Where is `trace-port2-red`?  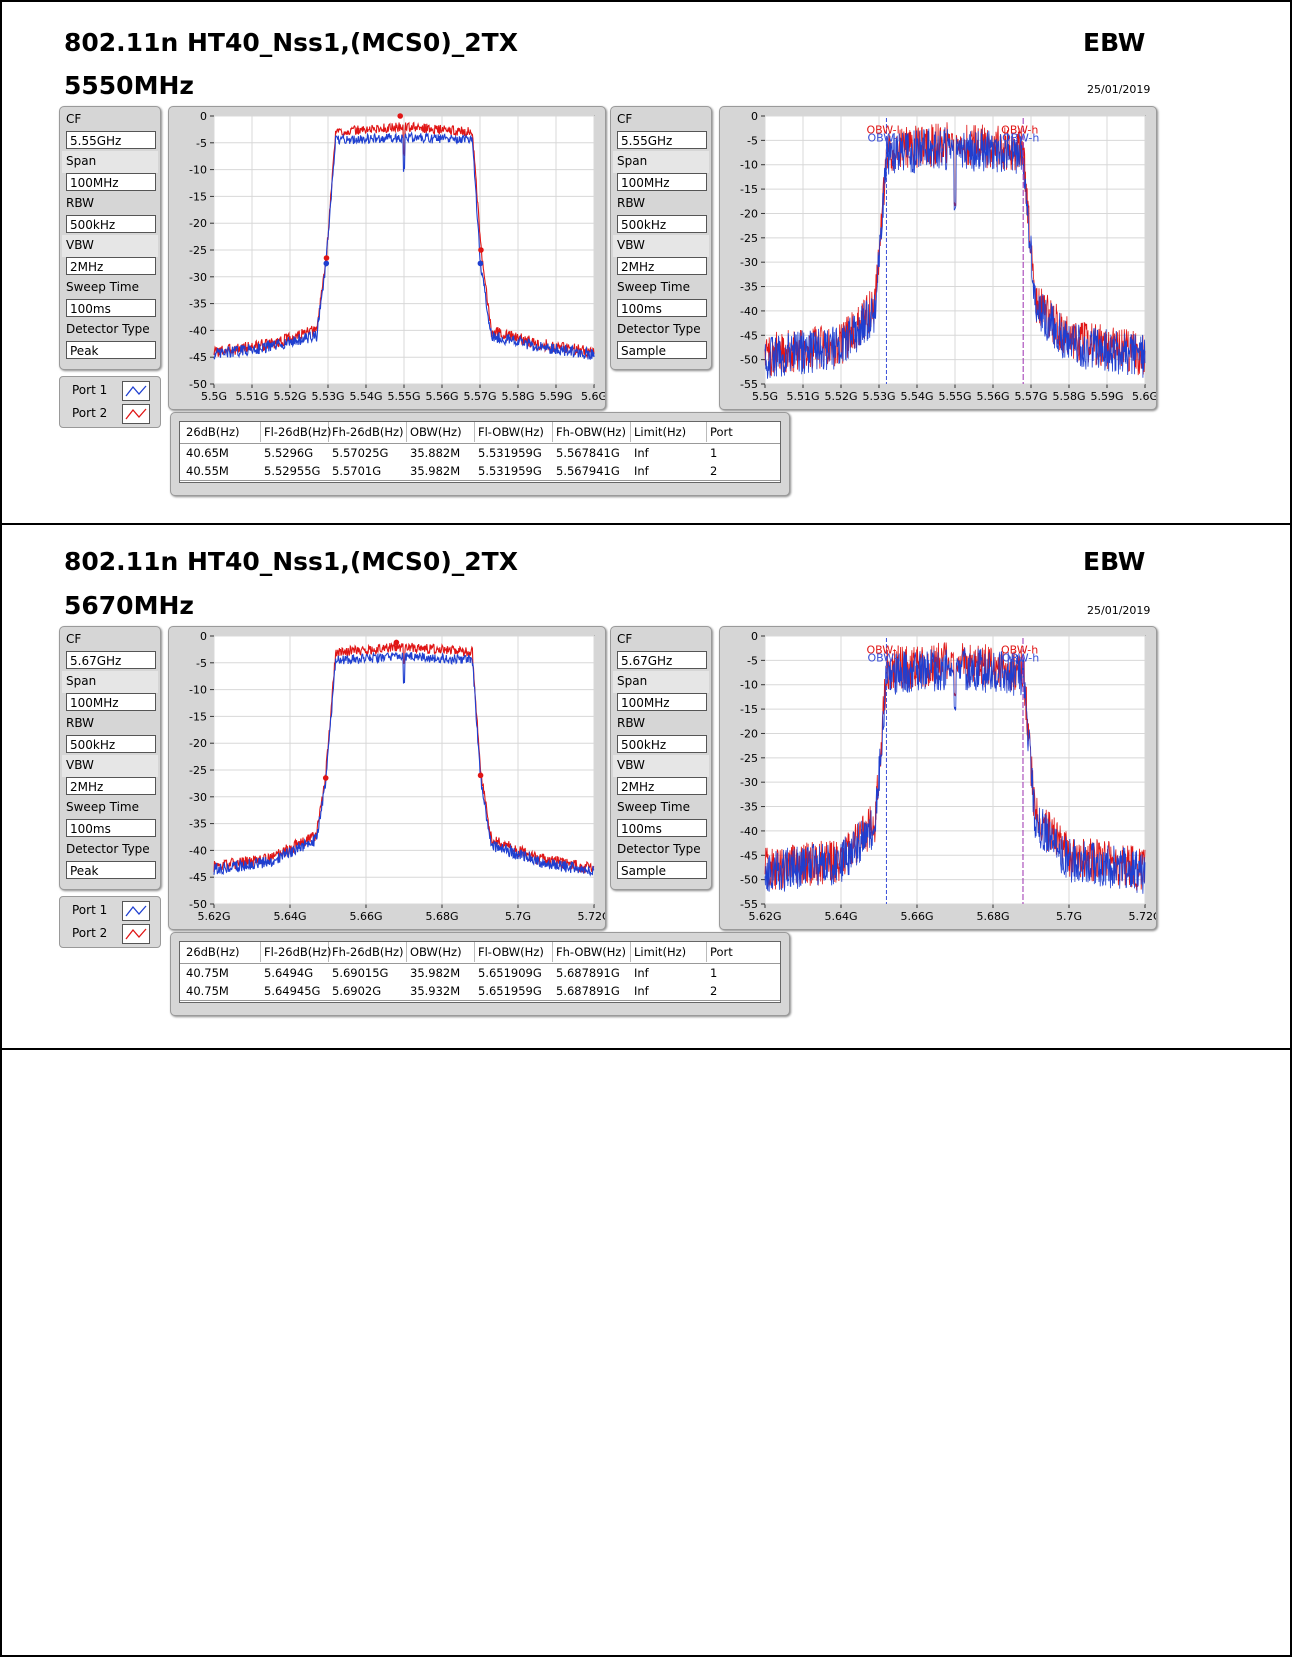 trace-port2-red is located at coordinates (955, 766).